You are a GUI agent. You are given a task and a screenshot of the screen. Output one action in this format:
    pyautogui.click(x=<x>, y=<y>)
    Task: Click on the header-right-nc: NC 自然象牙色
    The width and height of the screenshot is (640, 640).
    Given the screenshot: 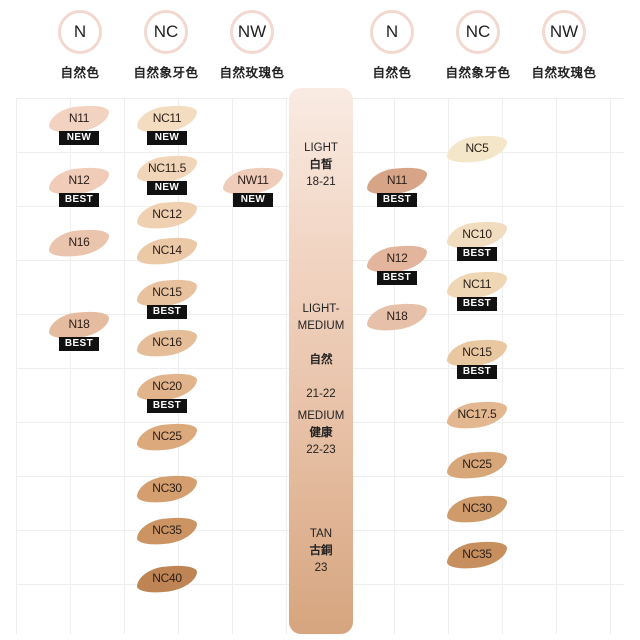 What is the action you would take?
    pyautogui.click(x=478, y=45)
    